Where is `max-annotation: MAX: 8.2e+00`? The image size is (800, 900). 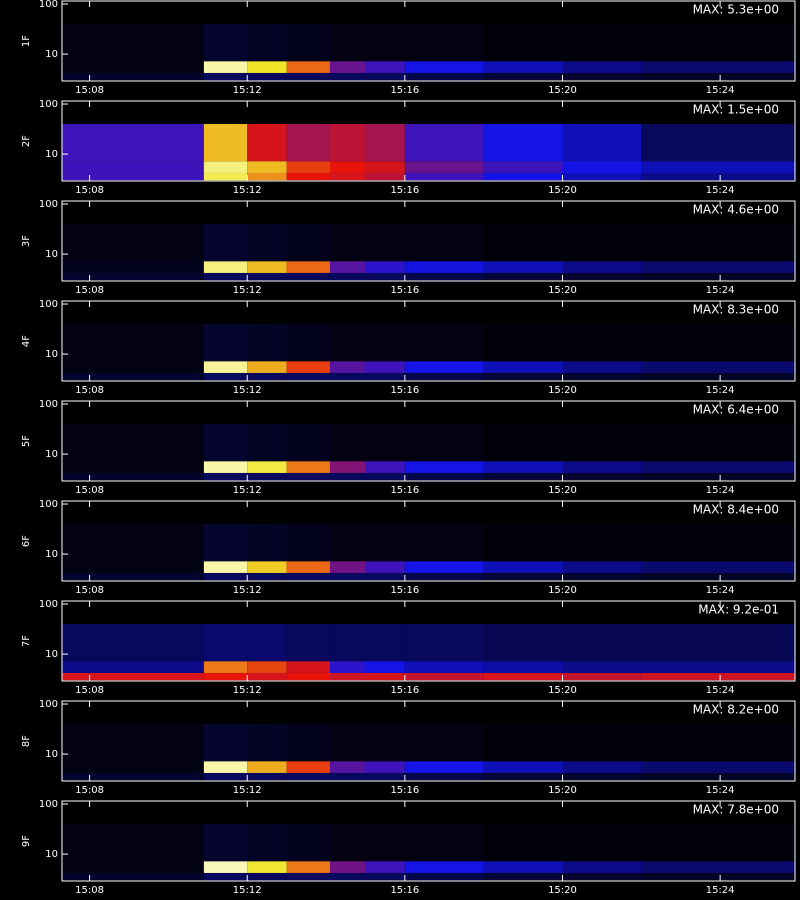 max-annotation: MAX: 8.2e+00 is located at coordinates (736, 710).